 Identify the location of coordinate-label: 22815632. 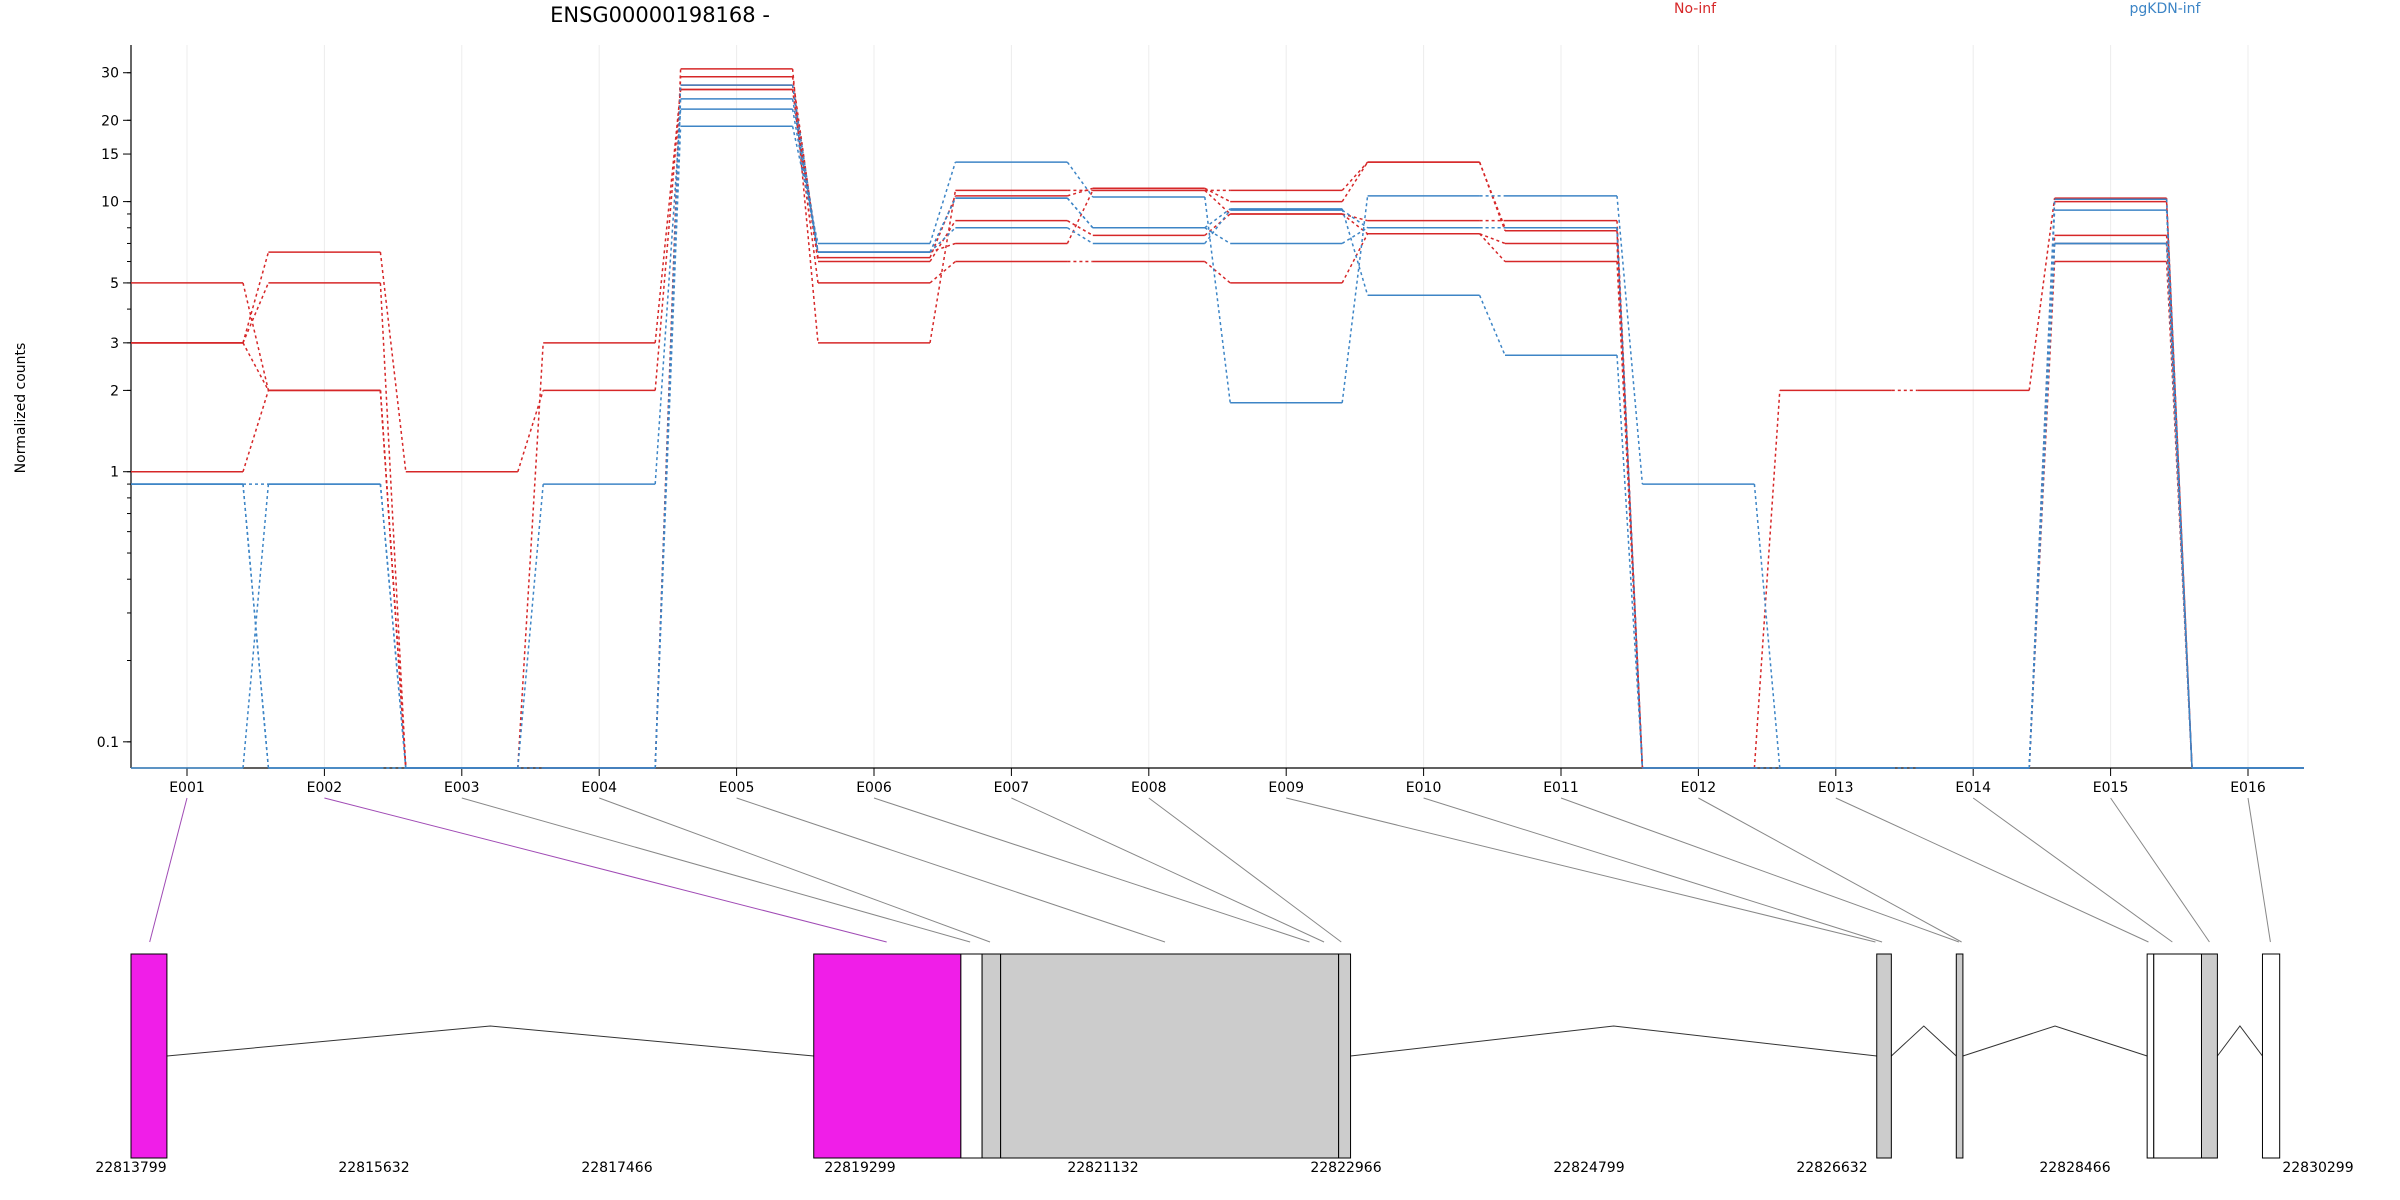
(373, 1168).